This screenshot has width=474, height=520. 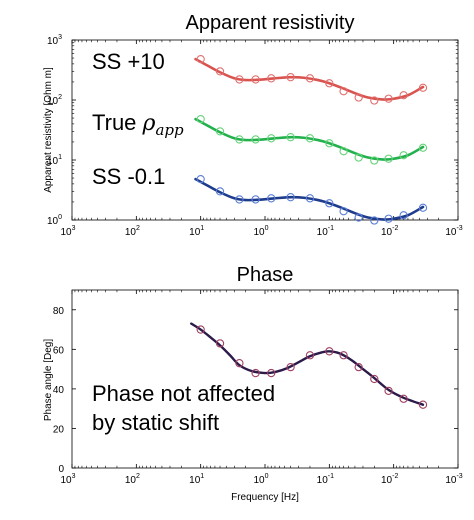 What do you see at coordinates (54, 220) in the screenshot?
I see `y-tick-label: 10⁰` at bounding box center [54, 220].